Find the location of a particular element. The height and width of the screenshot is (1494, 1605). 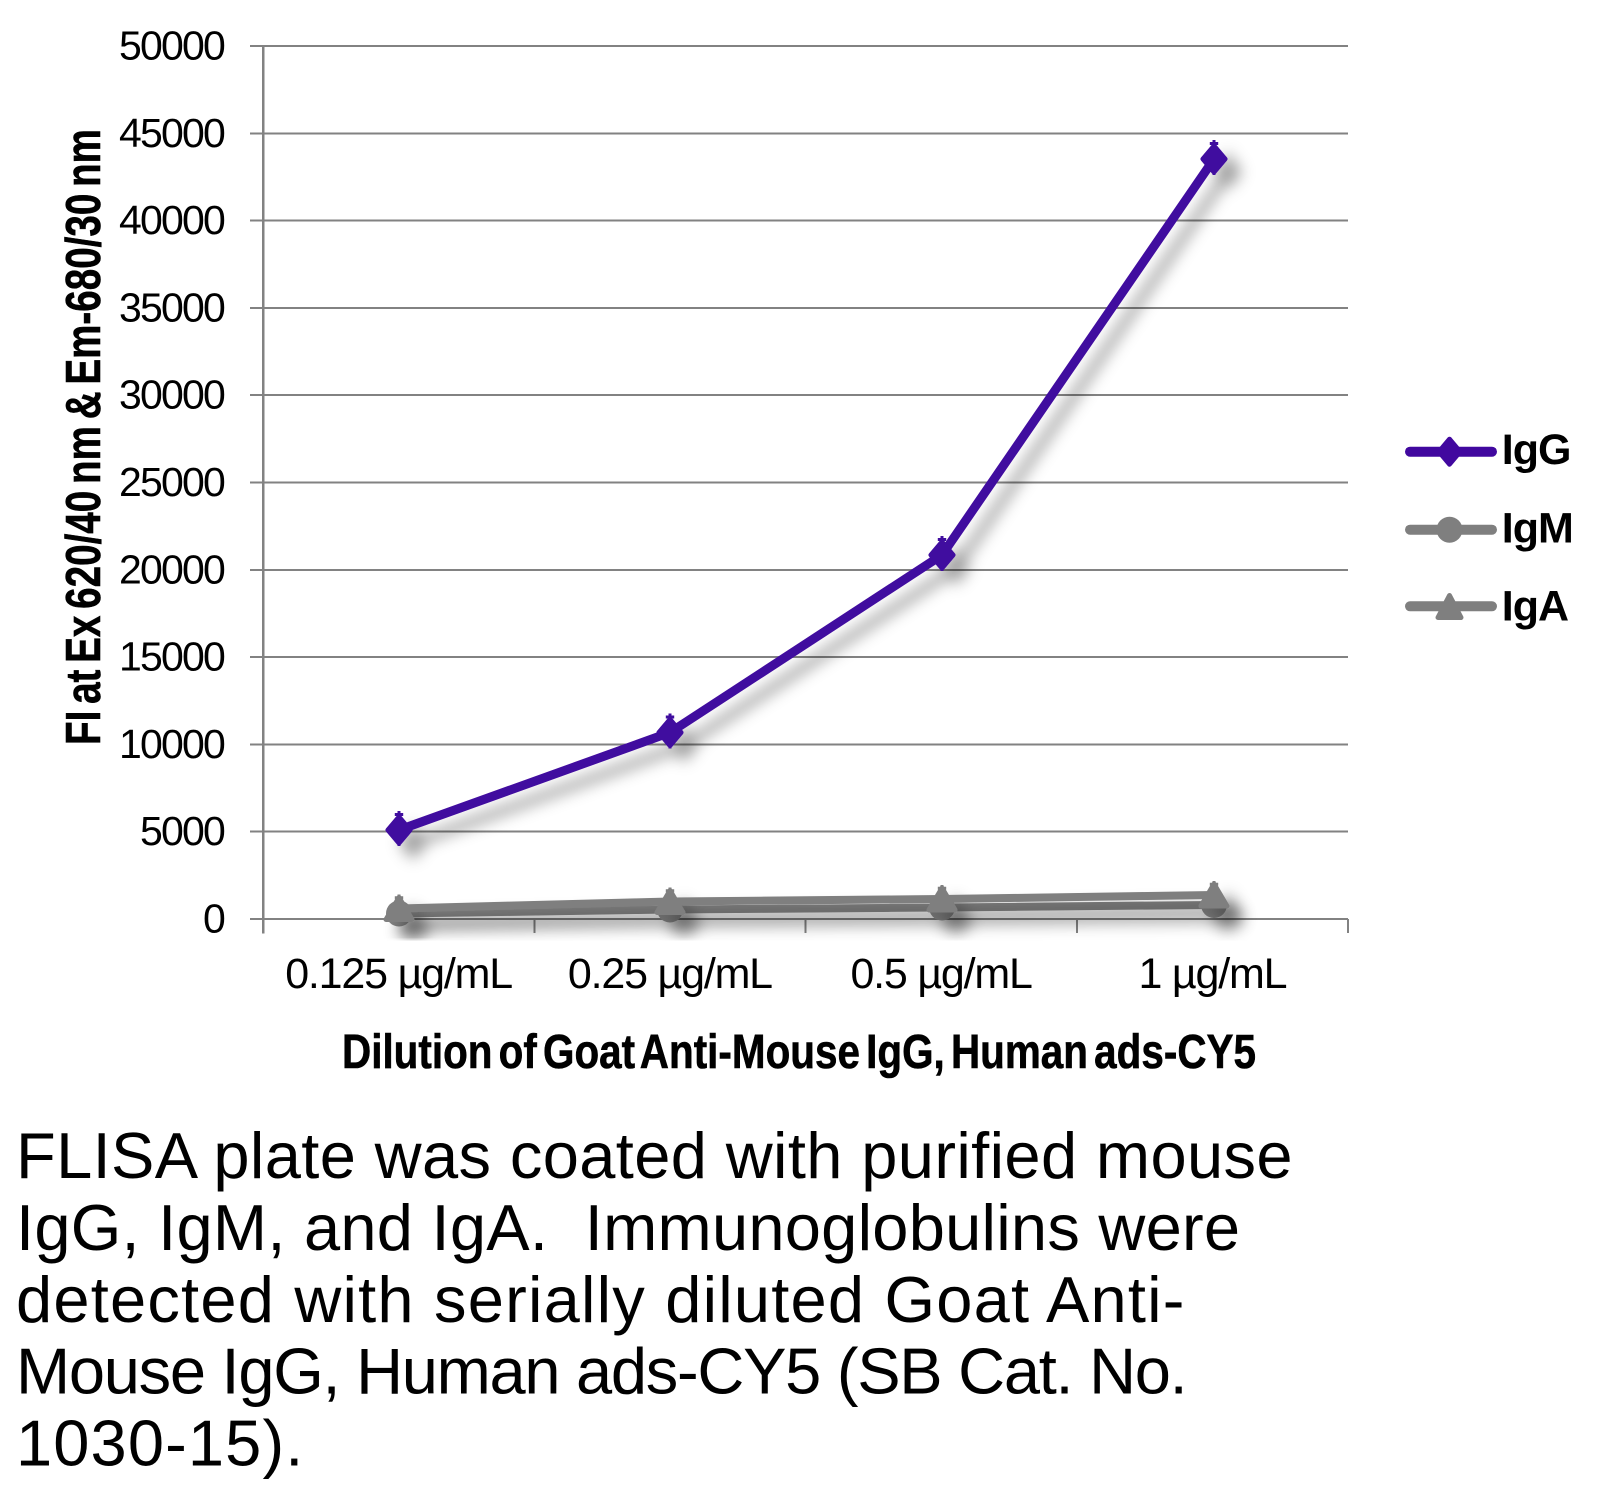

svg-text: 30000 is located at coordinates (172, 395).